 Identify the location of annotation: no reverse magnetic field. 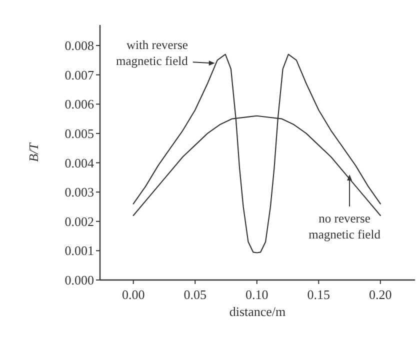
(345, 226).